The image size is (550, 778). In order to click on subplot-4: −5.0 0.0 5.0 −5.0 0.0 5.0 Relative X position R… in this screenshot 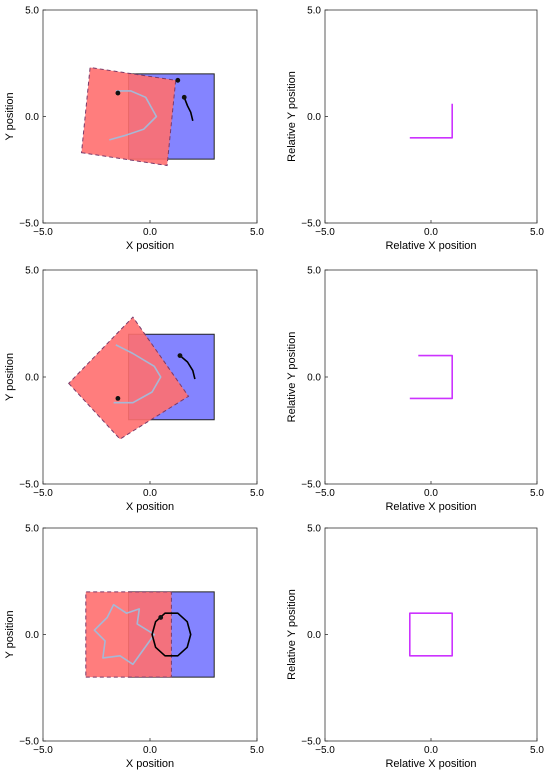, I will do `click(415, 390)`.